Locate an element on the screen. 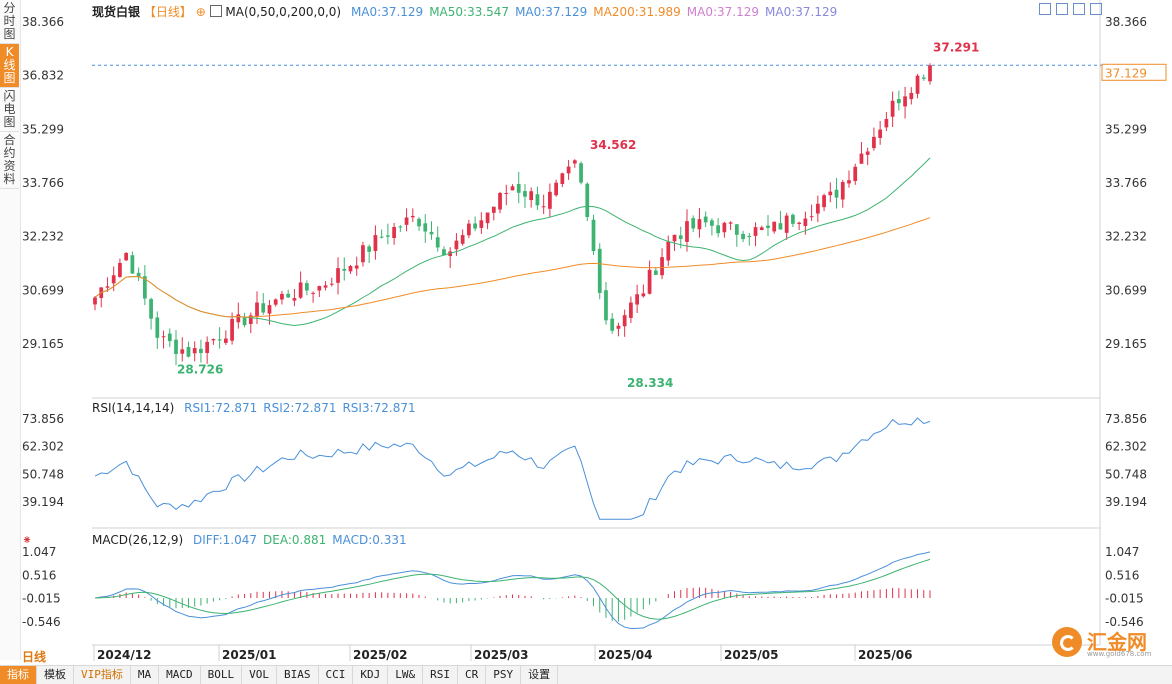 The image size is (1172, 684). price-tick-right: 29.165 is located at coordinates (1126, 344).